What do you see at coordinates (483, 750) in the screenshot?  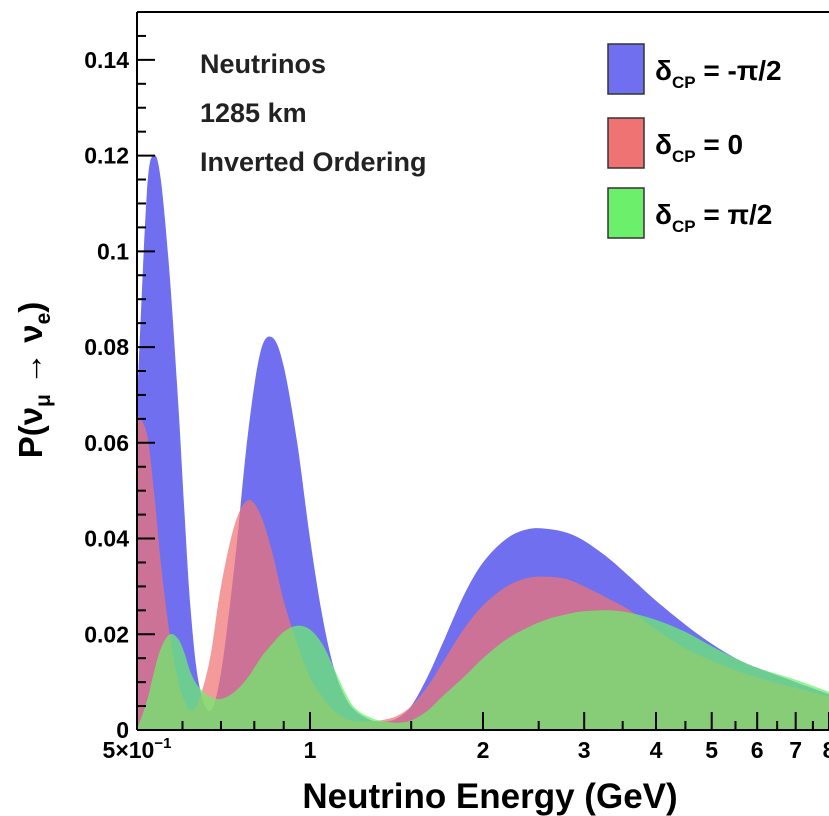 I see `x-tick-label: 2` at bounding box center [483, 750].